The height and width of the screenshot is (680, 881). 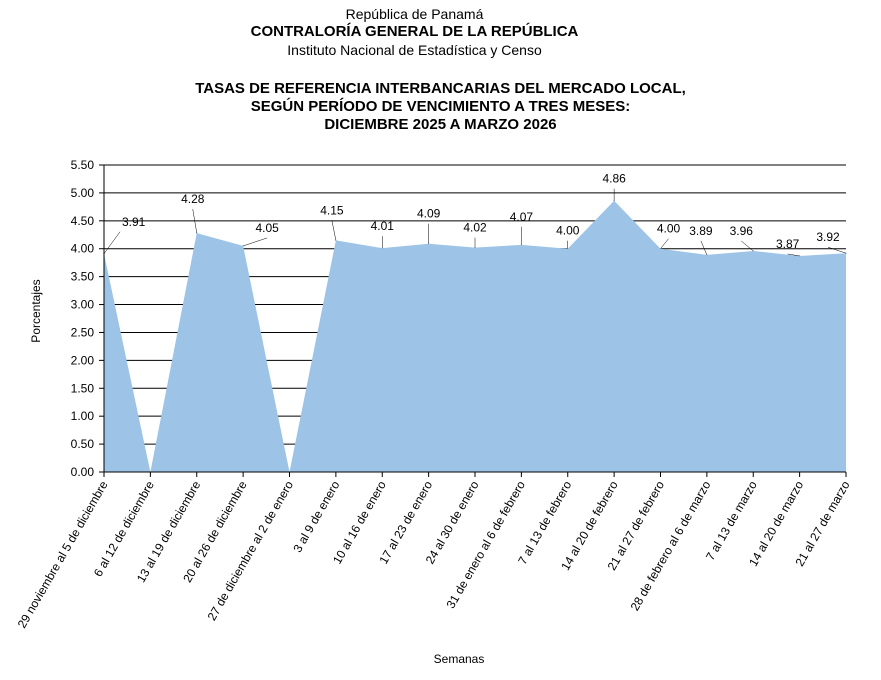 I want to click on y-tick-label: 0.00, so click(x=83, y=472).